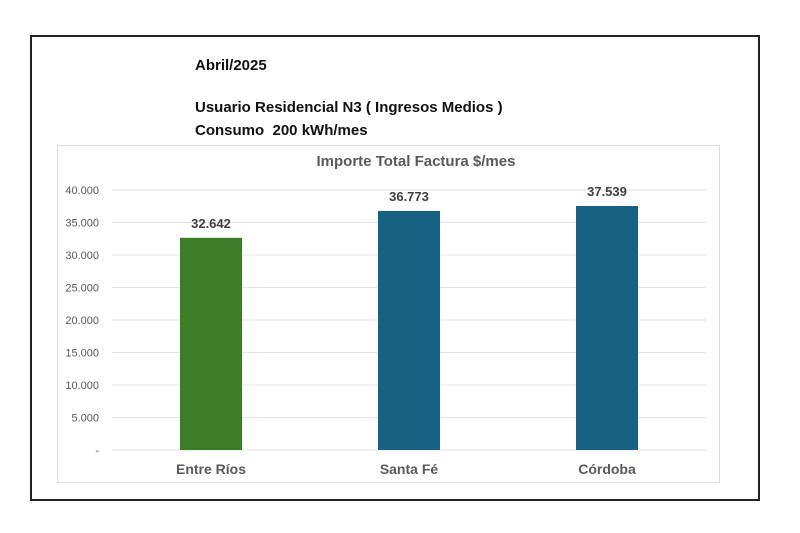  Describe the element at coordinates (409, 196) in the screenshot. I see `data-label: 36.773` at that location.